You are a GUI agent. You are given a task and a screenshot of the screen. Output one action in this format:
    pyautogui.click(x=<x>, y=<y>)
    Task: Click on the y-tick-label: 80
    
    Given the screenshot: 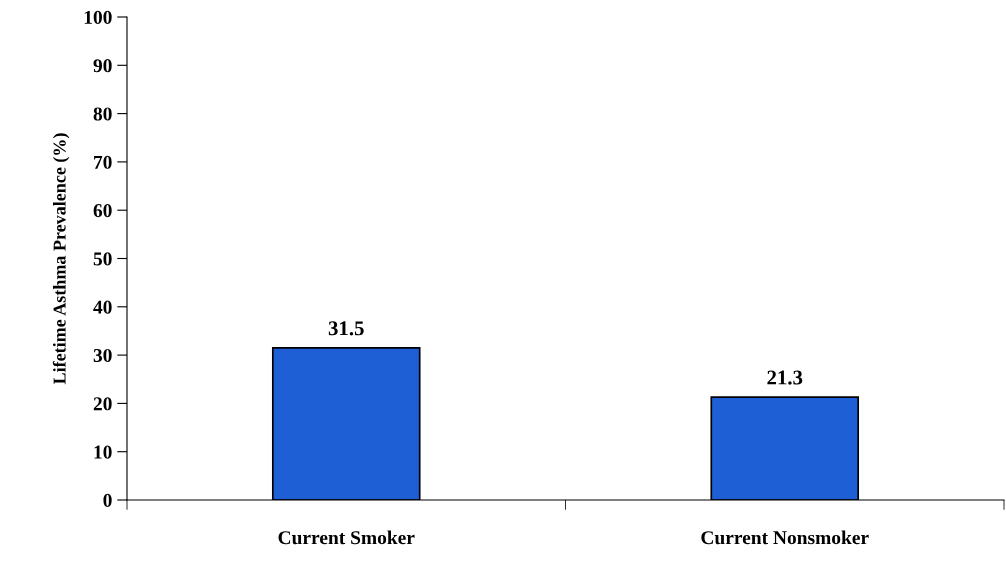 What is the action you would take?
    pyautogui.click(x=102, y=114)
    